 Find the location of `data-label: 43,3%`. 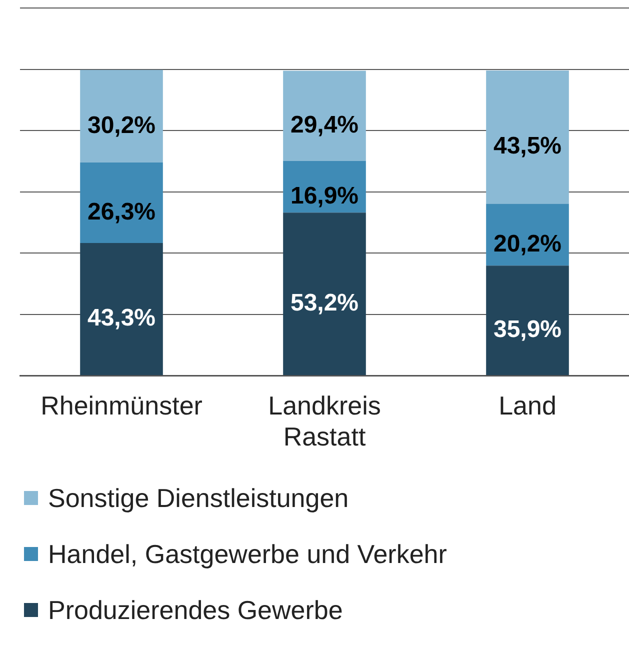

data-label: 43,3% is located at coordinates (121, 318).